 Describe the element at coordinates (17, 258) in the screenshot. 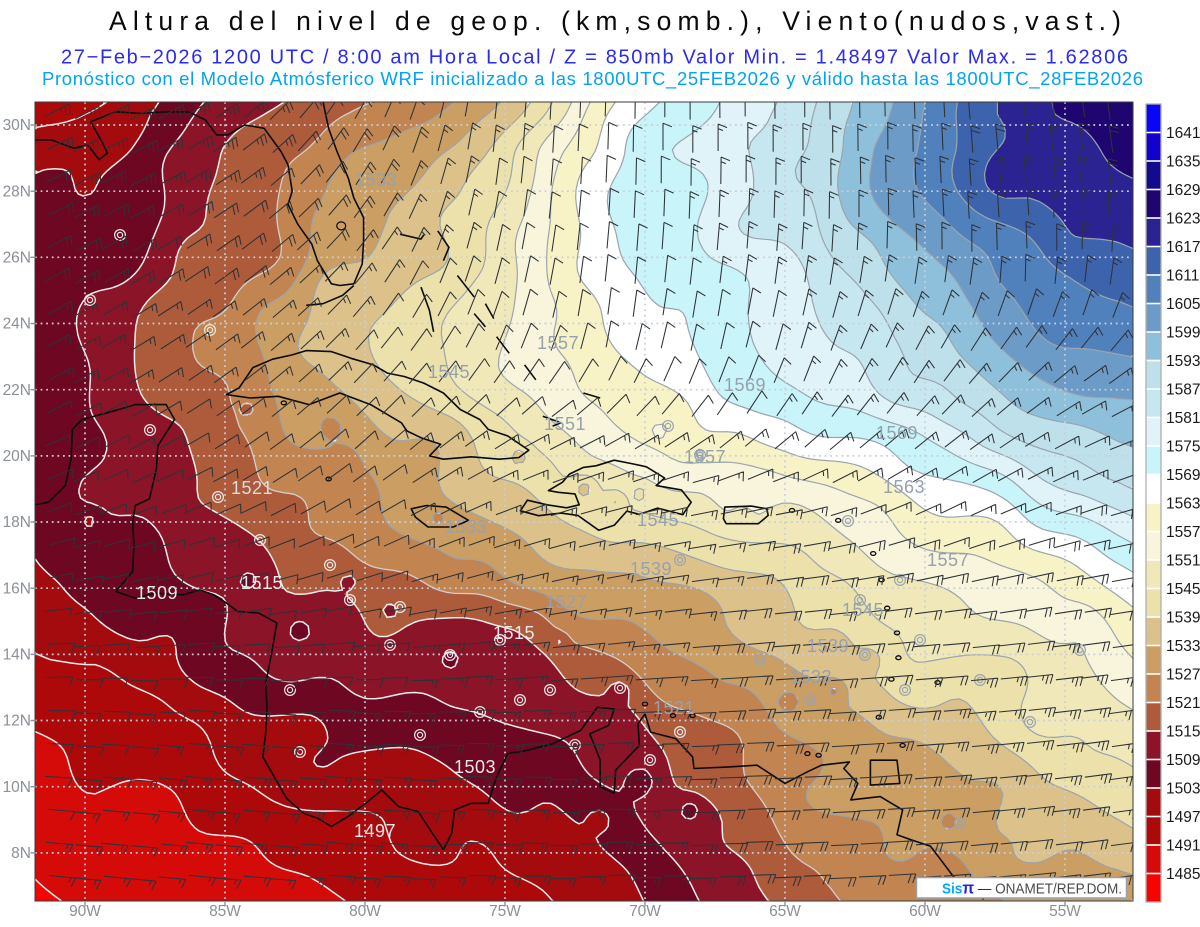

I see `svg-text: 26N` at that location.